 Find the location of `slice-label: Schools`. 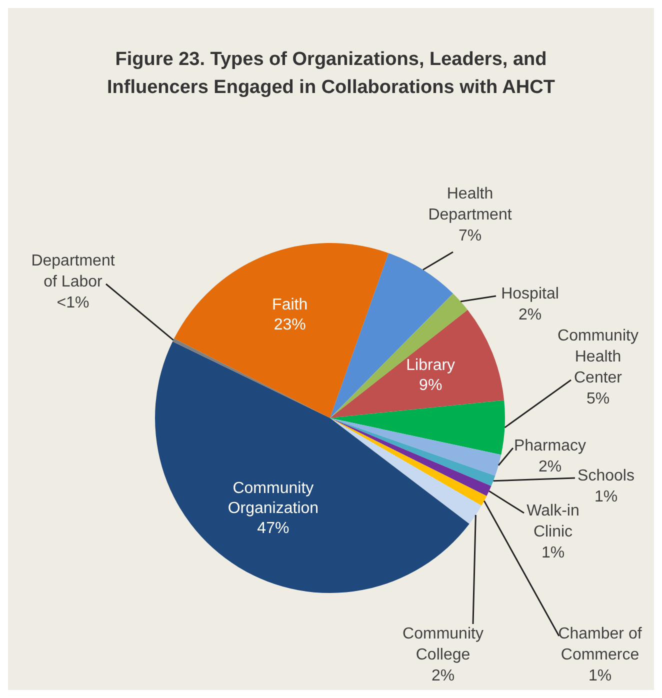

slice-label: Schools is located at coordinates (606, 475).